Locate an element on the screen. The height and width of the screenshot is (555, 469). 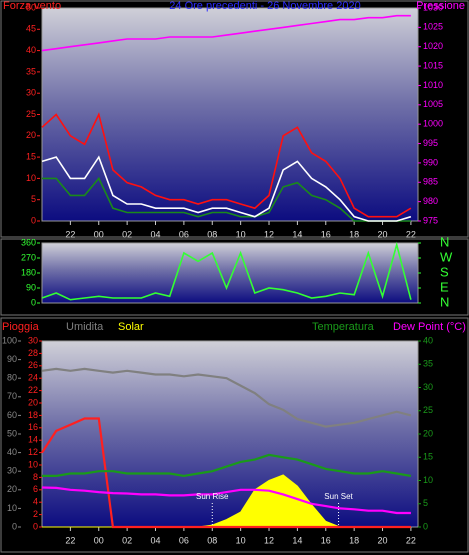
y-tick-label: 270 is located at coordinates (28, 257).